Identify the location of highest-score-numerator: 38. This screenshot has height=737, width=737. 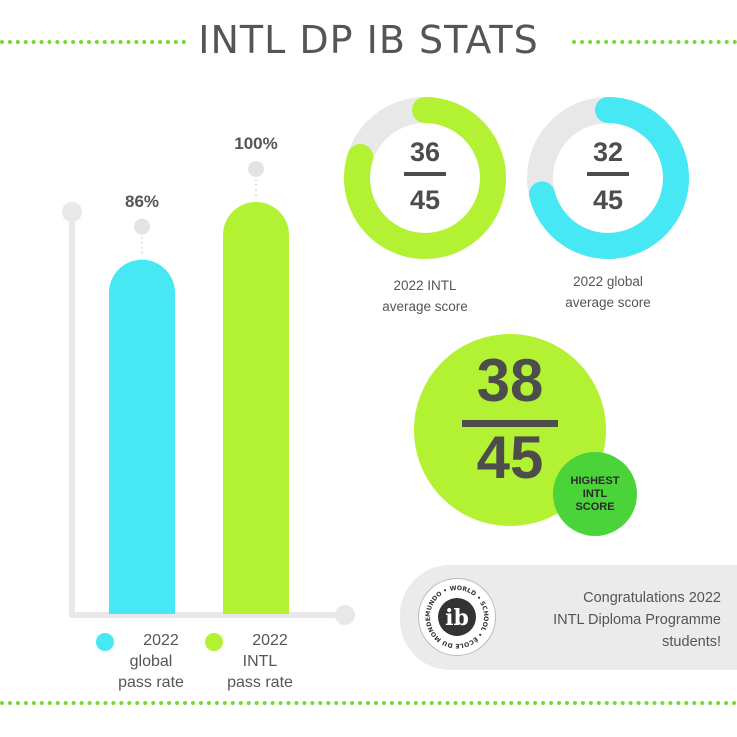
(510, 380).